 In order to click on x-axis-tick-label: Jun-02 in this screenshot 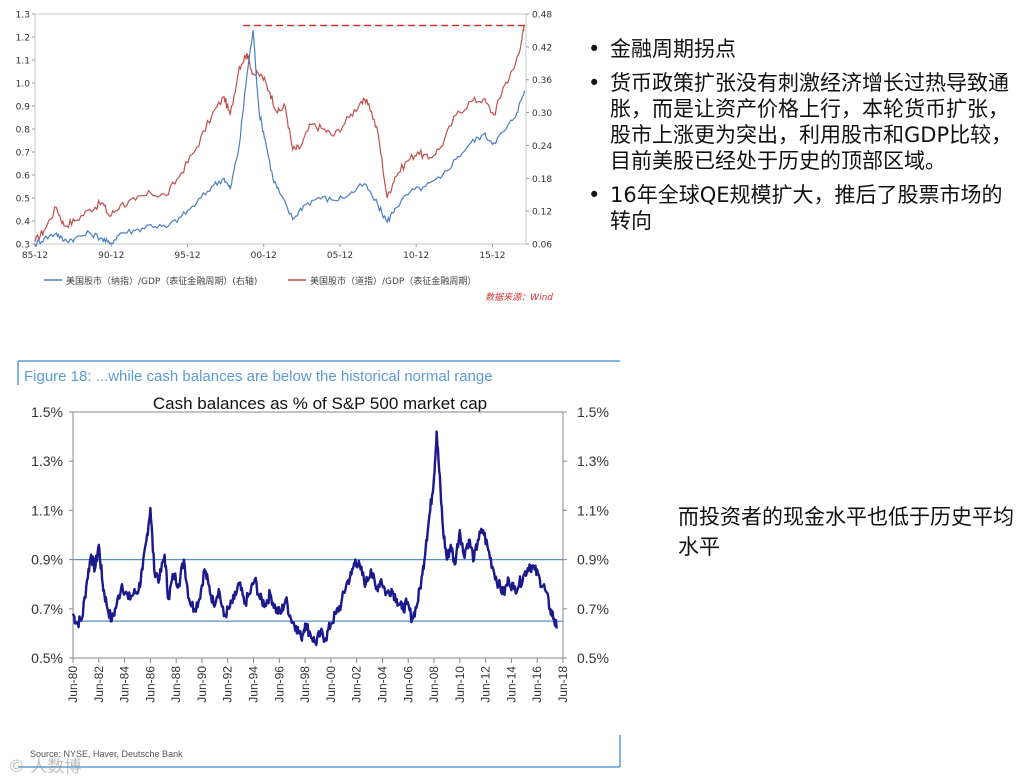, I will do `click(357, 684)`.